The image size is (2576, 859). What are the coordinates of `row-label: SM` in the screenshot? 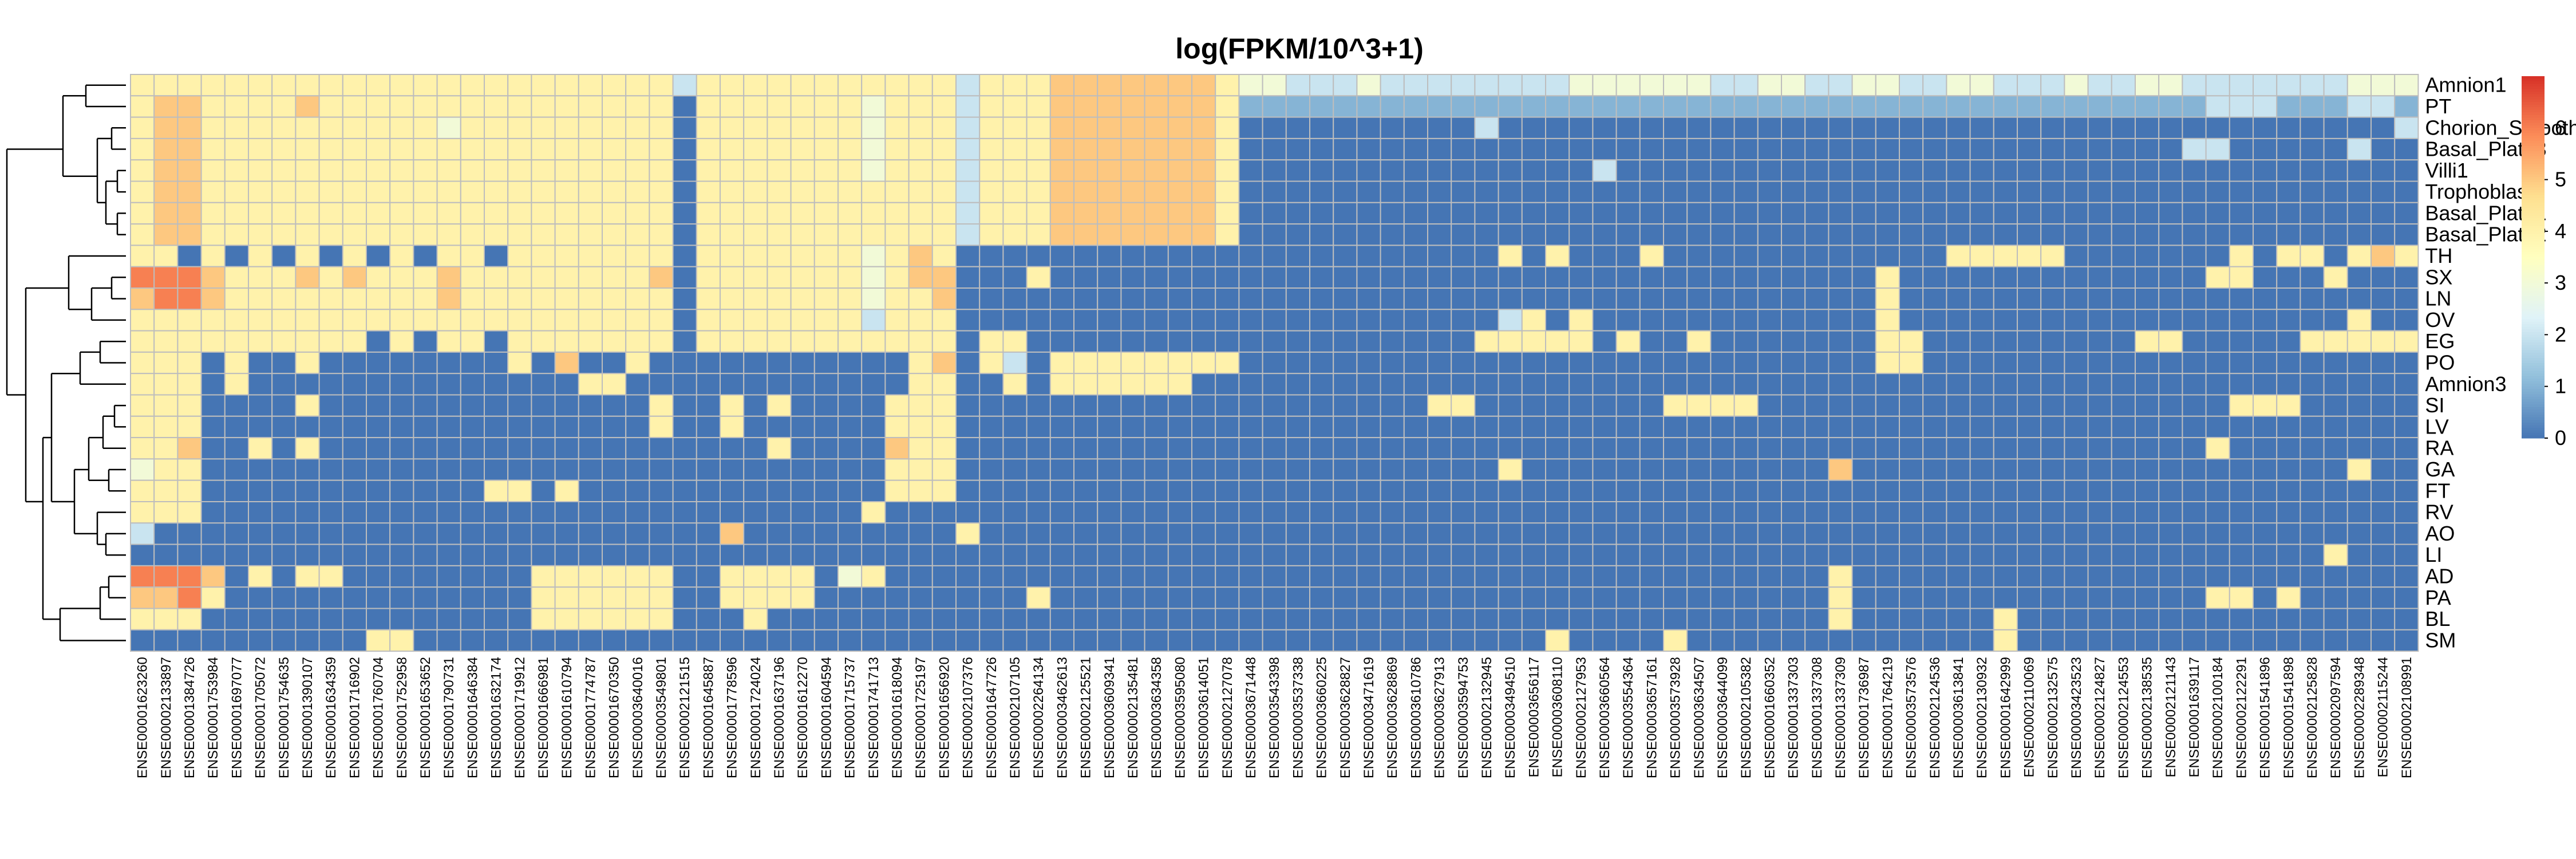 It's located at (2440, 640).